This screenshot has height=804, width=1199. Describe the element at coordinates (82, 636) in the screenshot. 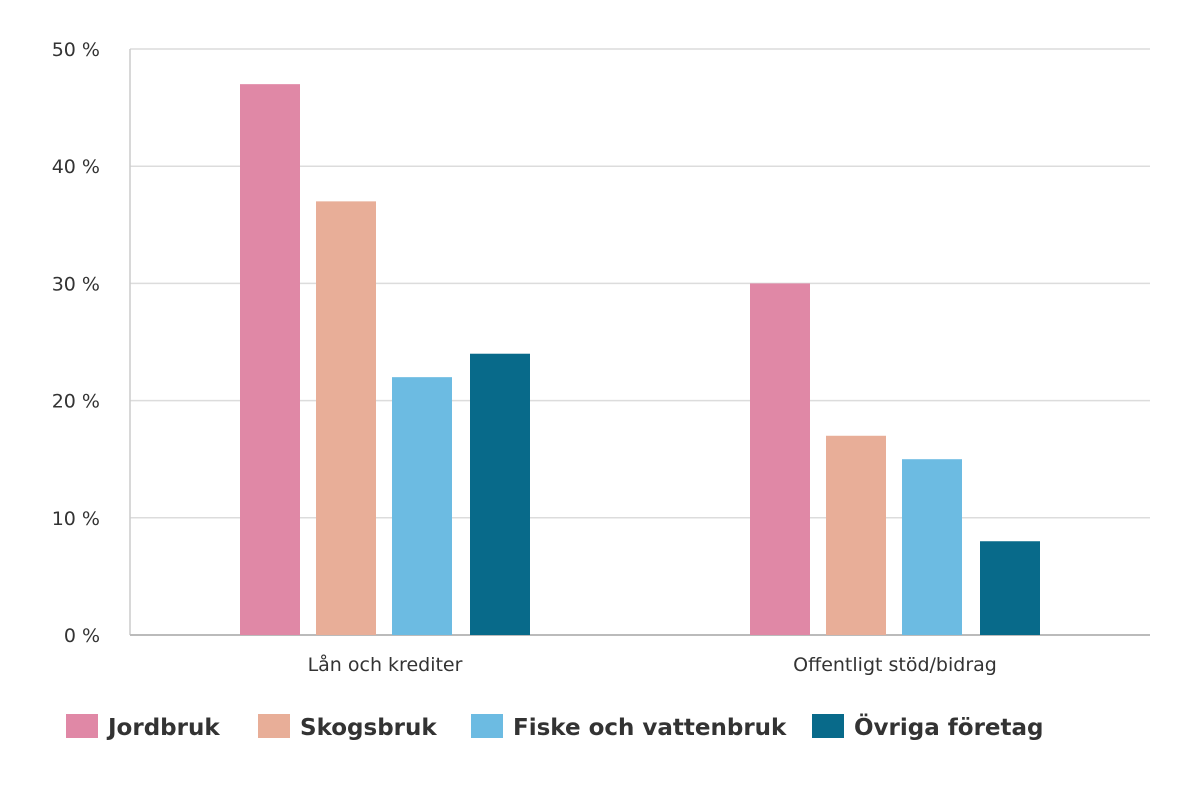

I see `y-tick-label: 0 %` at that location.